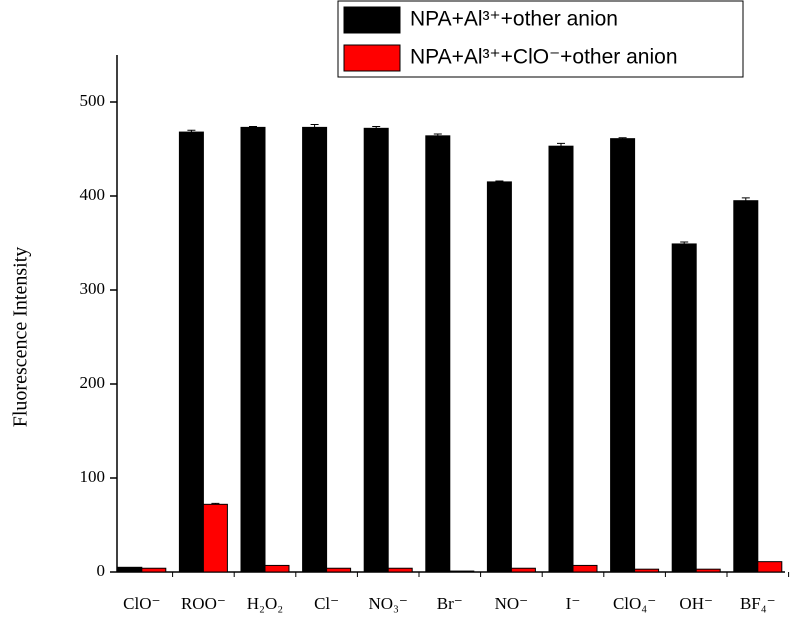 Image resolution: width=804 pixels, height=624 pixels. What do you see at coordinates (93, 476) in the screenshot?
I see `y-tick-label: 100` at bounding box center [93, 476].